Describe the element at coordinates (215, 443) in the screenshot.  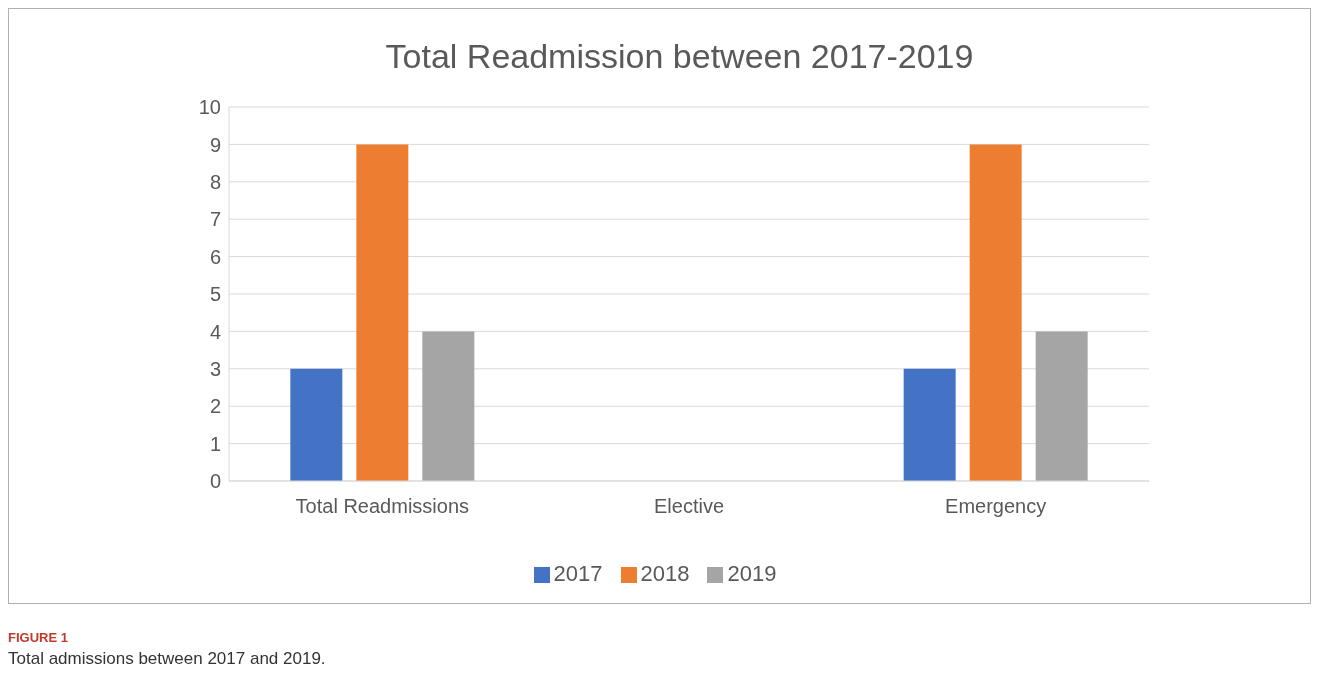
I see `y-tick-label: 1` at that location.